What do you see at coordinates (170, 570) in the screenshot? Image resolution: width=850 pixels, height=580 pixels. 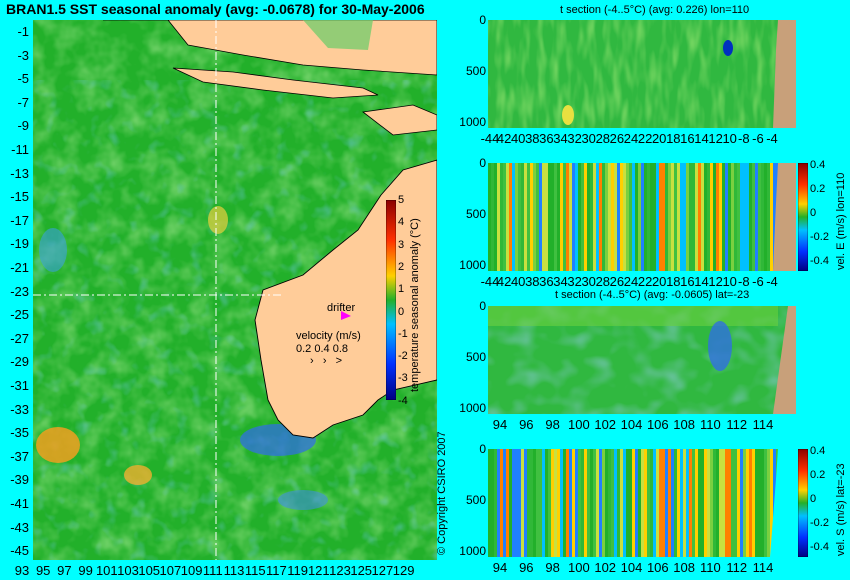 I see `map-x-tick: 107` at bounding box center [170, 570].